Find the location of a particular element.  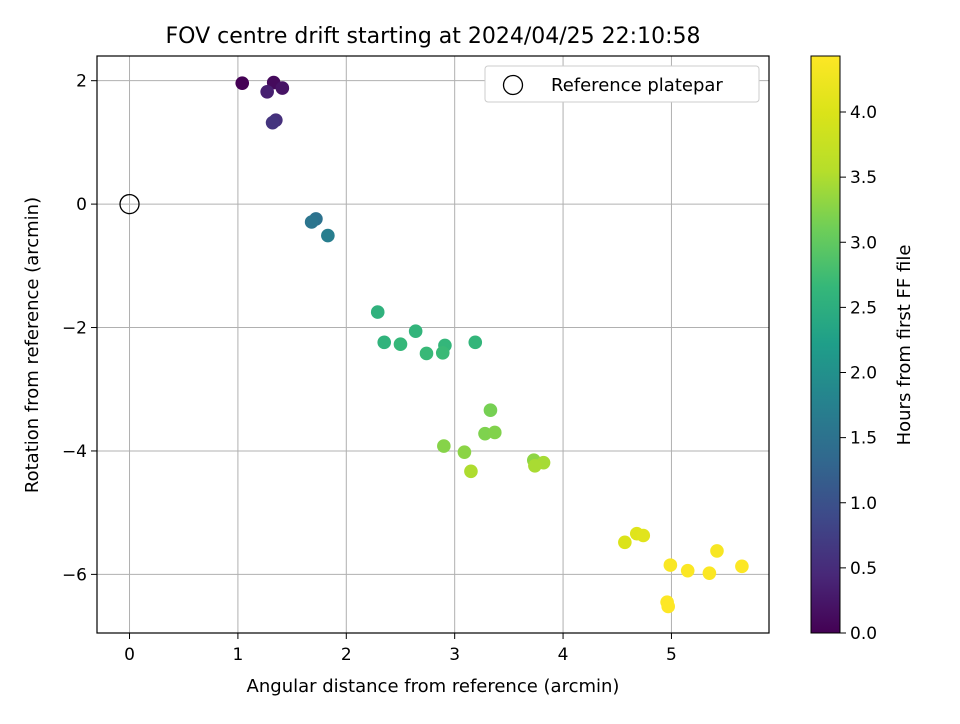

x-tick-label: 3 is located at coordinates (454, 655).